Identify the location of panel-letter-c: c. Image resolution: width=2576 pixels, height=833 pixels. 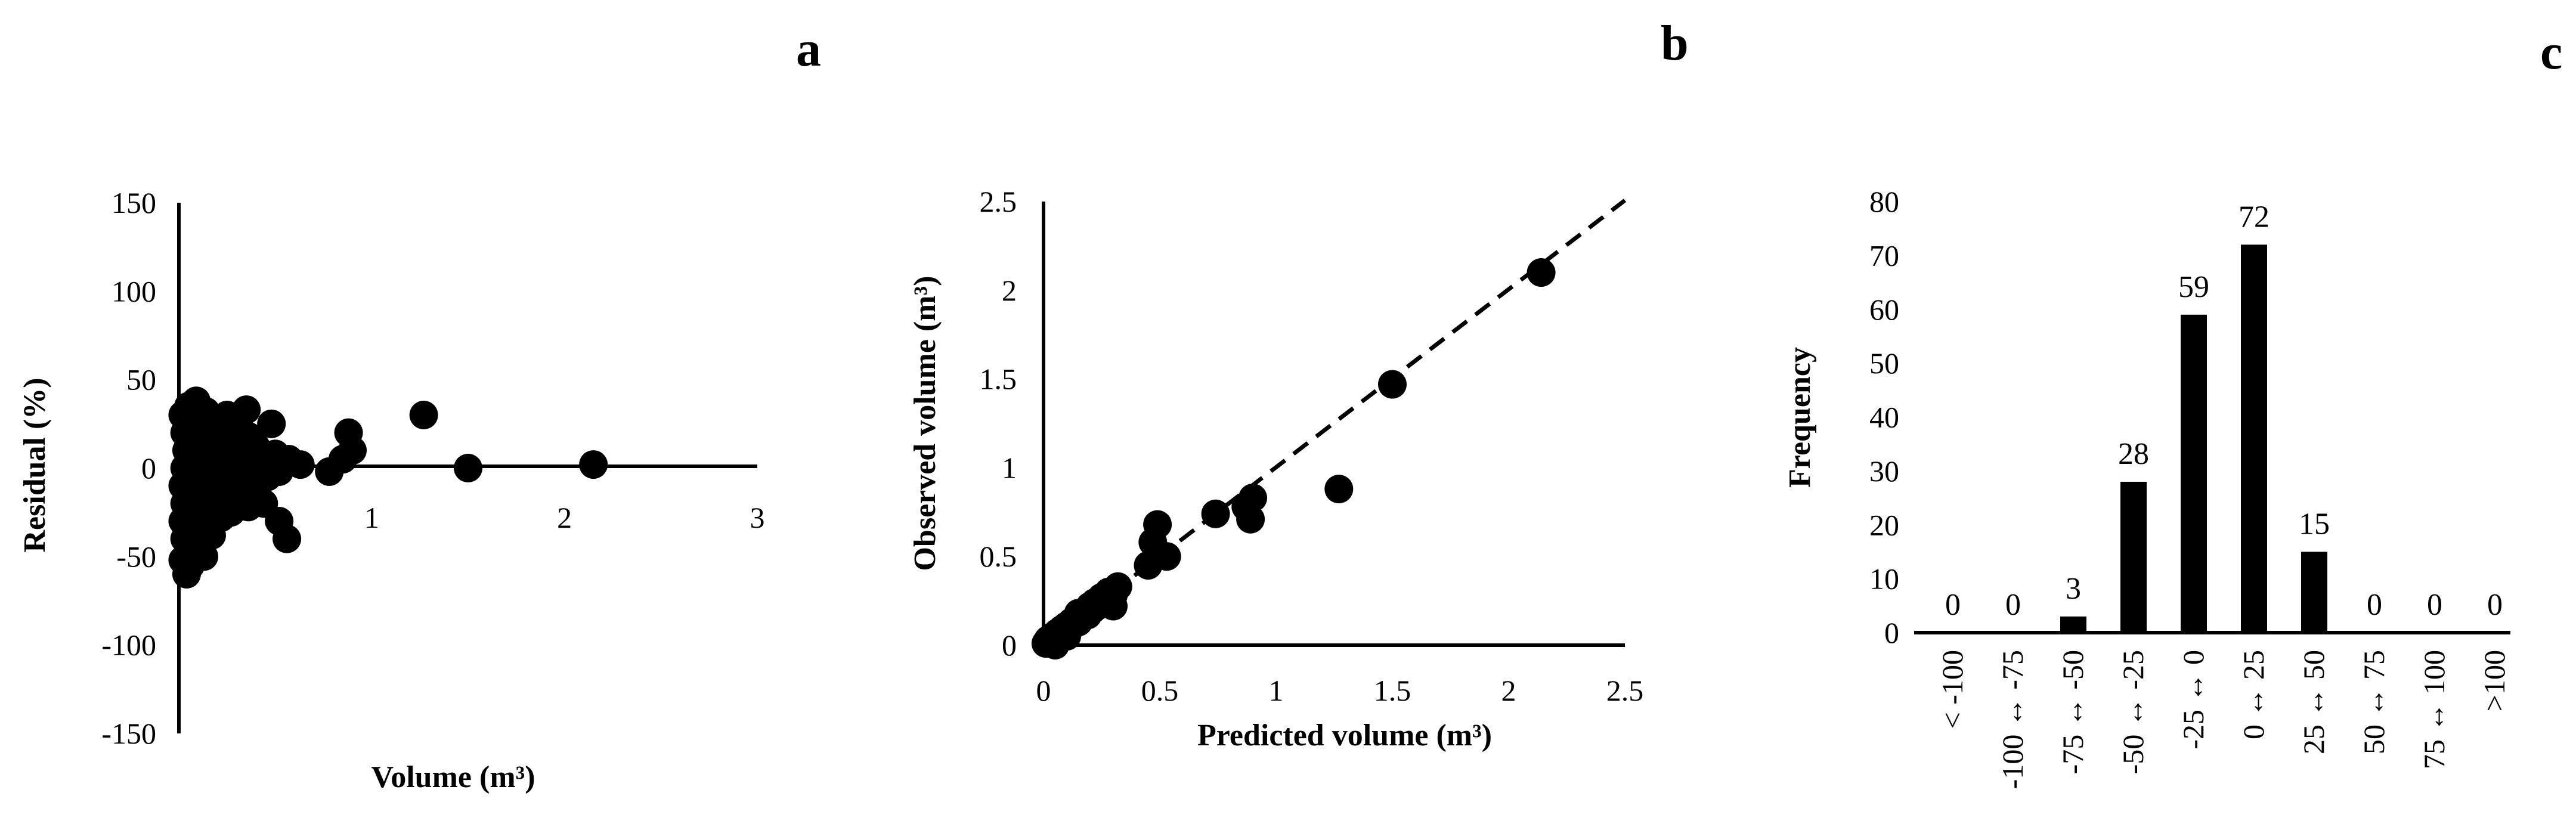
(2551, 52).